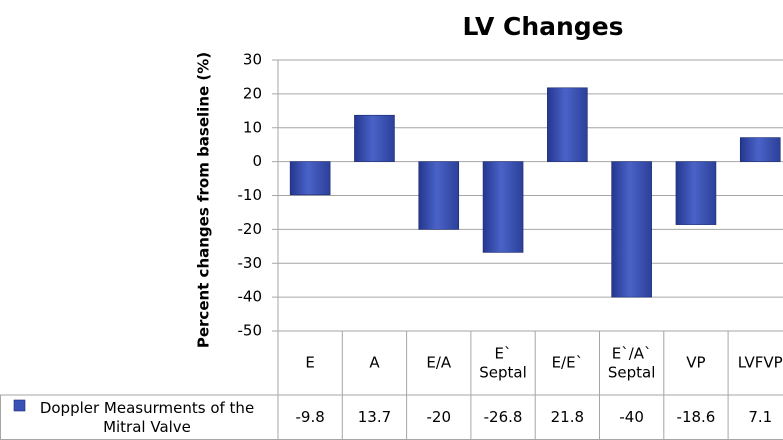  I want to click on y-tick-label: -20, so click(250, 229).